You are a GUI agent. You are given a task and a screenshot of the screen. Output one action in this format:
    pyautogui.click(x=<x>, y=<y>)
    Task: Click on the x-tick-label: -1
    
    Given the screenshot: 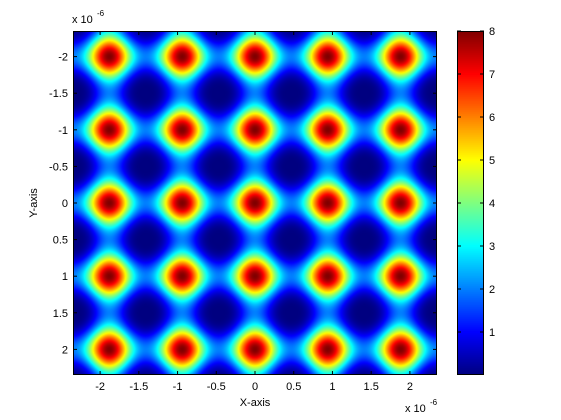 What is the action you would take?
    pyautogui.click(x=178, y=387)
    